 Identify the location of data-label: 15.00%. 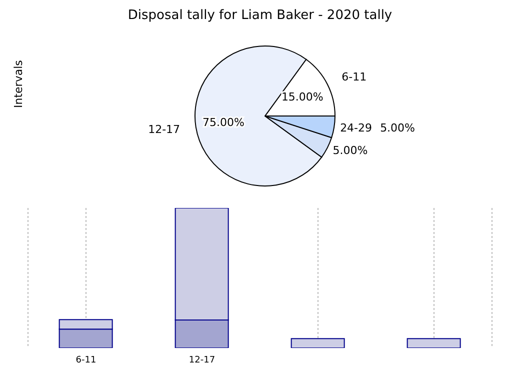
(302, 97).